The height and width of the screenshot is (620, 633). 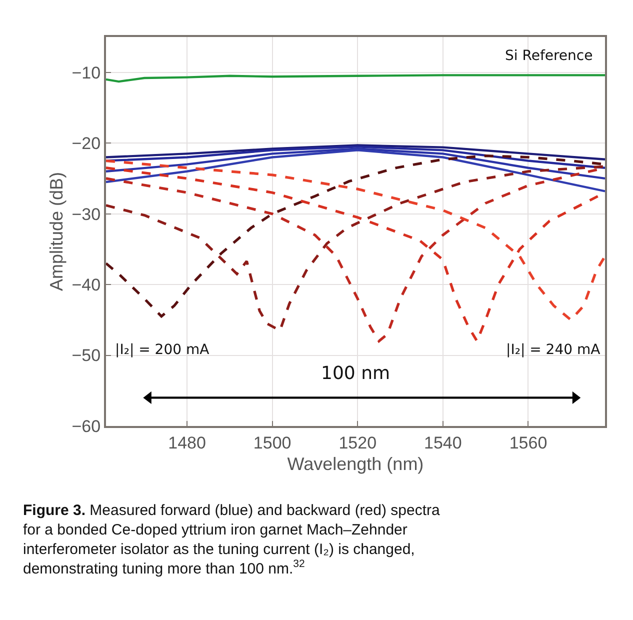 I want to click on y-axis-title: Amplitude (dB), so click(x=56, y=232).